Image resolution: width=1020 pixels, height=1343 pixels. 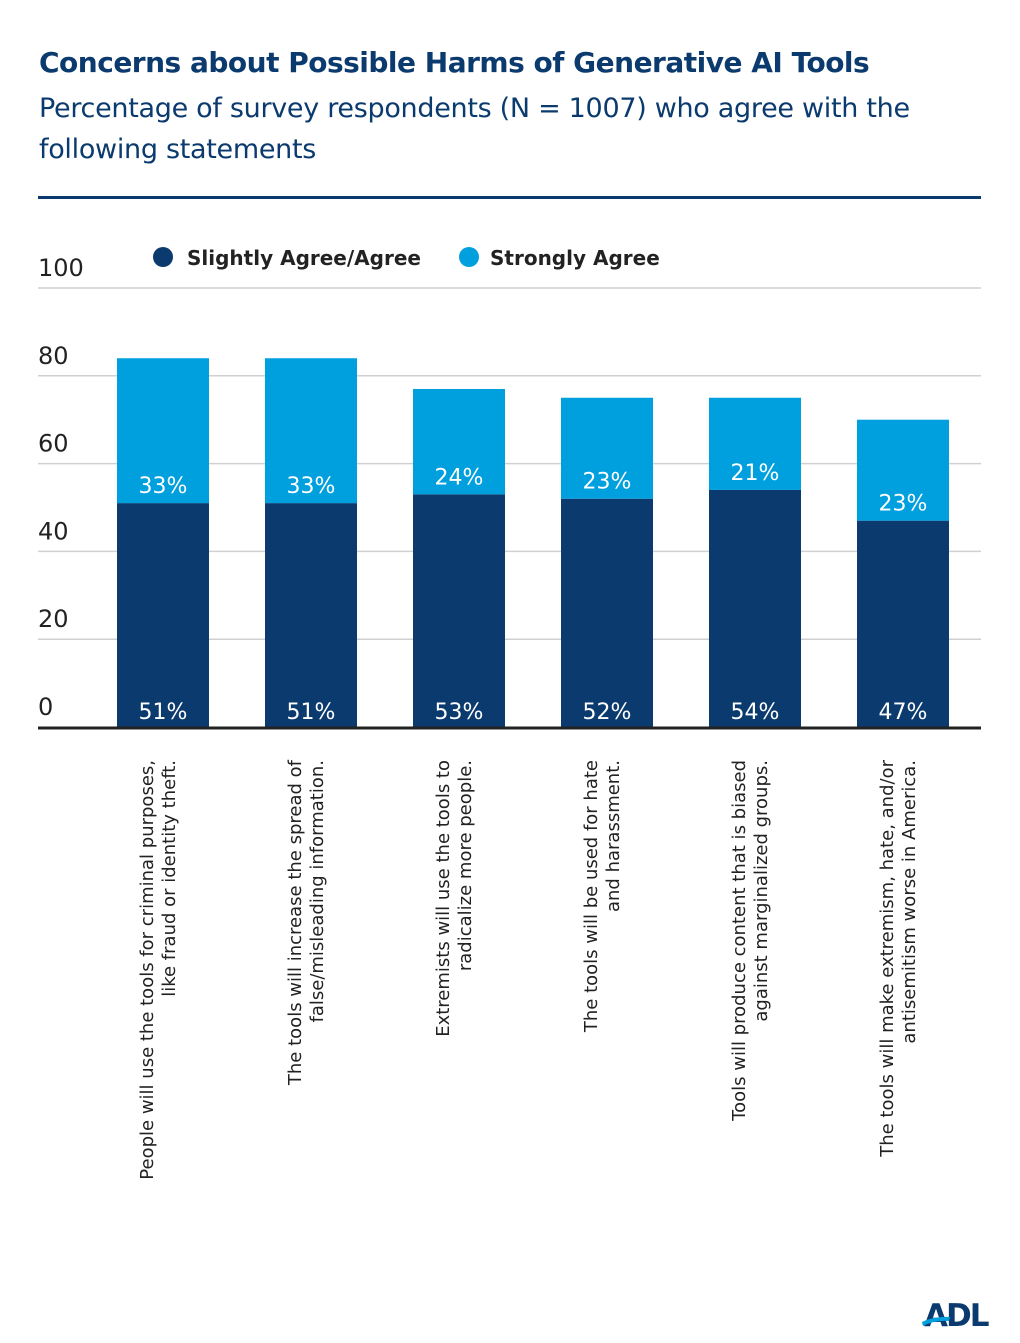 What do you see at coordinates (53, 356) in the screenshot?
I see `y-tick-label: 80` at bounding box center [53, 356].